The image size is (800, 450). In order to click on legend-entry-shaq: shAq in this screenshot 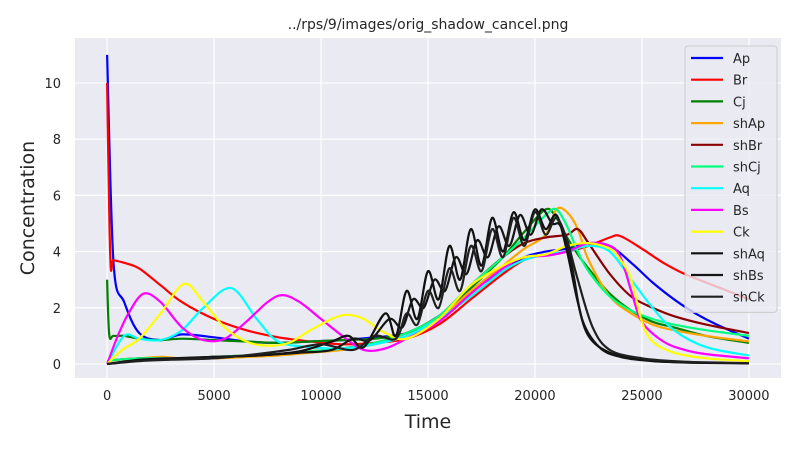, I will do `click(749, 254)`.